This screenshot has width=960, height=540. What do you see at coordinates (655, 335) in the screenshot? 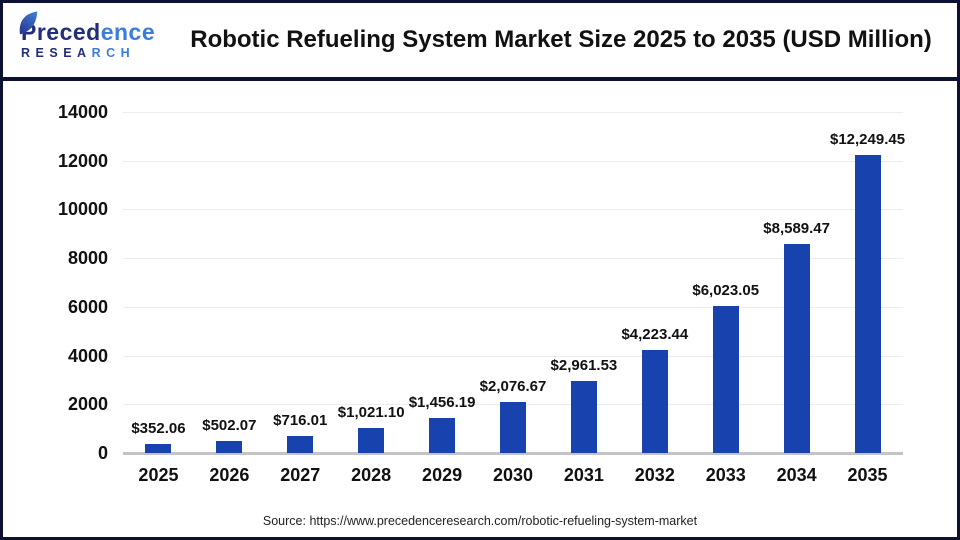
I see `bar-value-label-2032: $4,223.44` at bounding box center [655, 335].